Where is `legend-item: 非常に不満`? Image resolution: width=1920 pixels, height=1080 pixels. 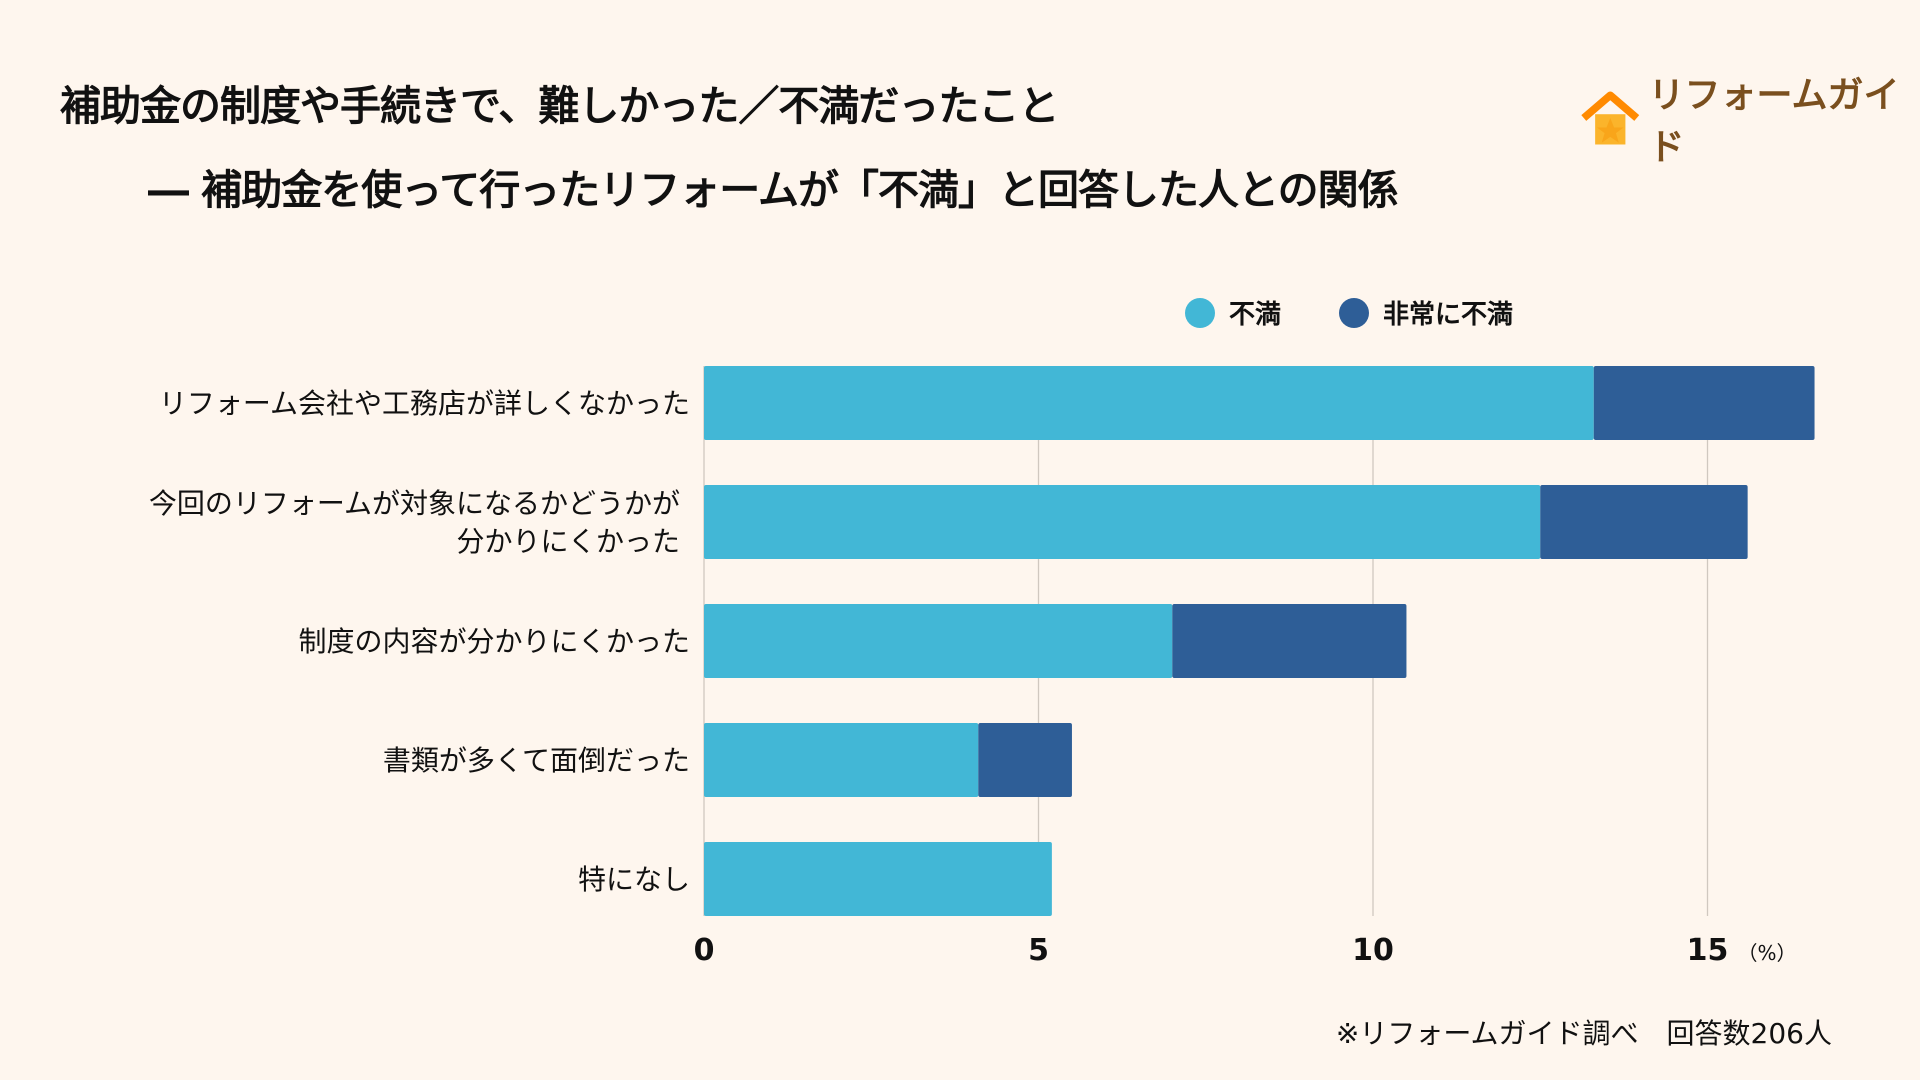 legend-item: 非常に不満 is located at coordinates (1426, 312).